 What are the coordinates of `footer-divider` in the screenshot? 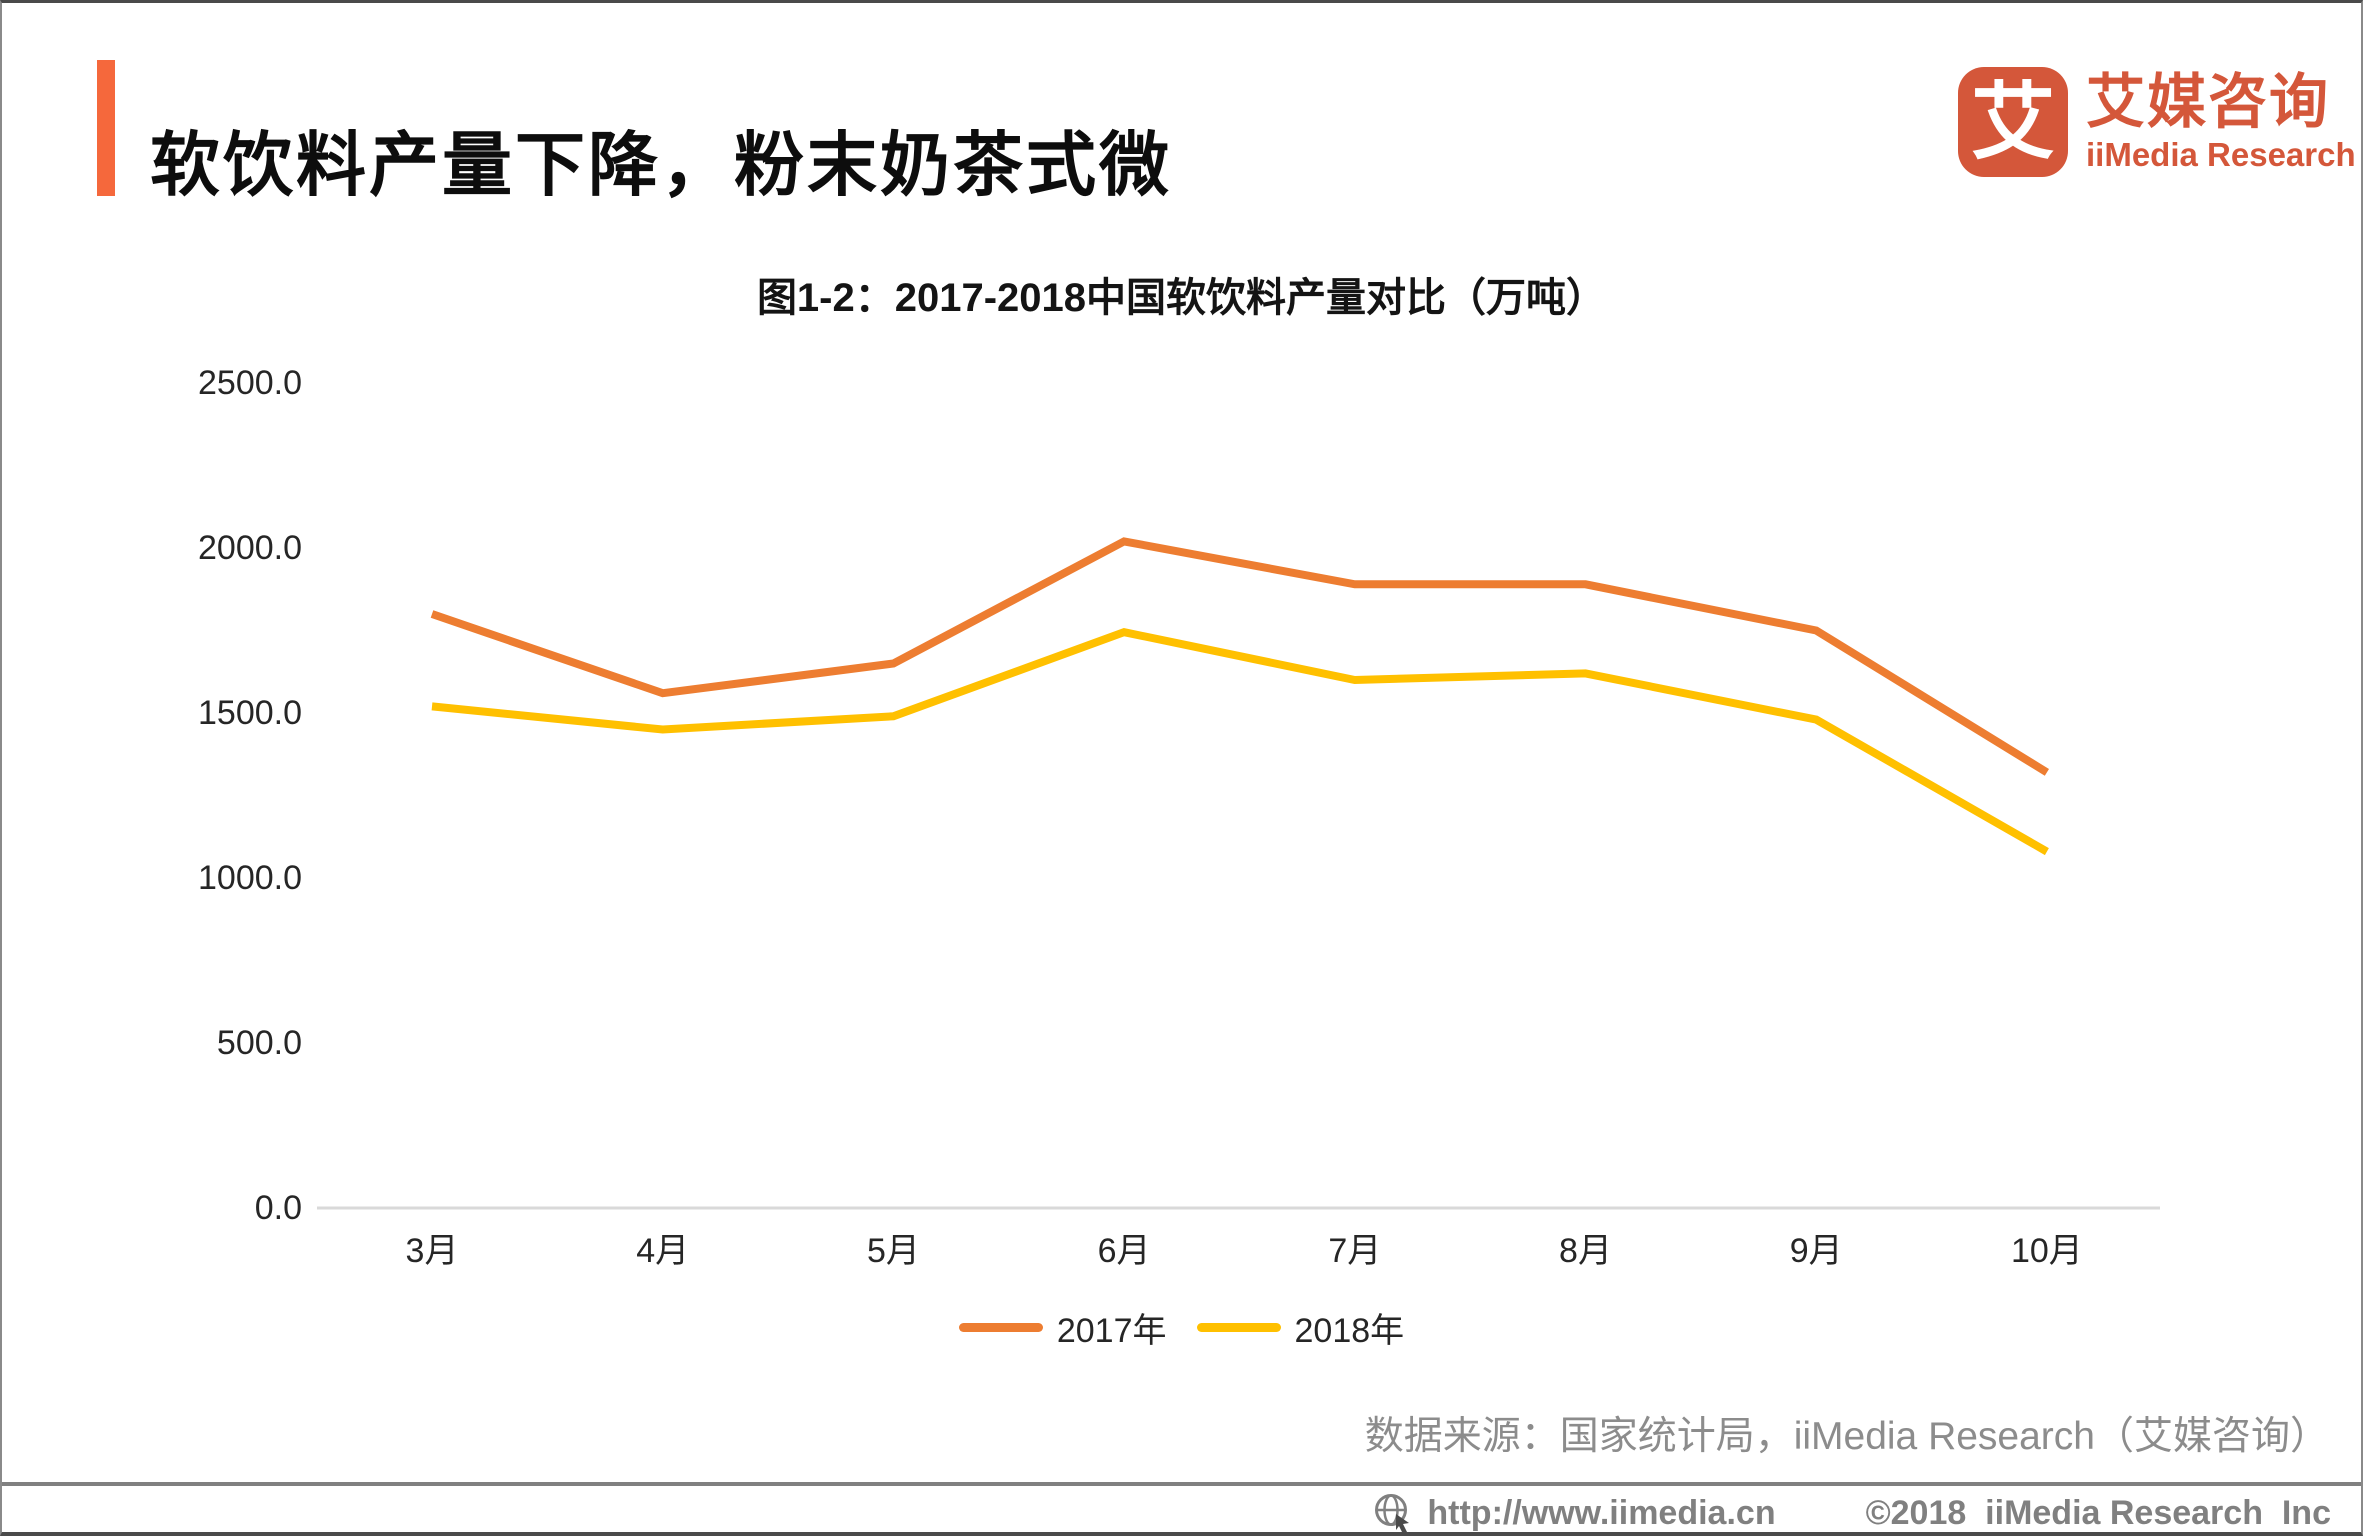 It's located at (1181, 1484).